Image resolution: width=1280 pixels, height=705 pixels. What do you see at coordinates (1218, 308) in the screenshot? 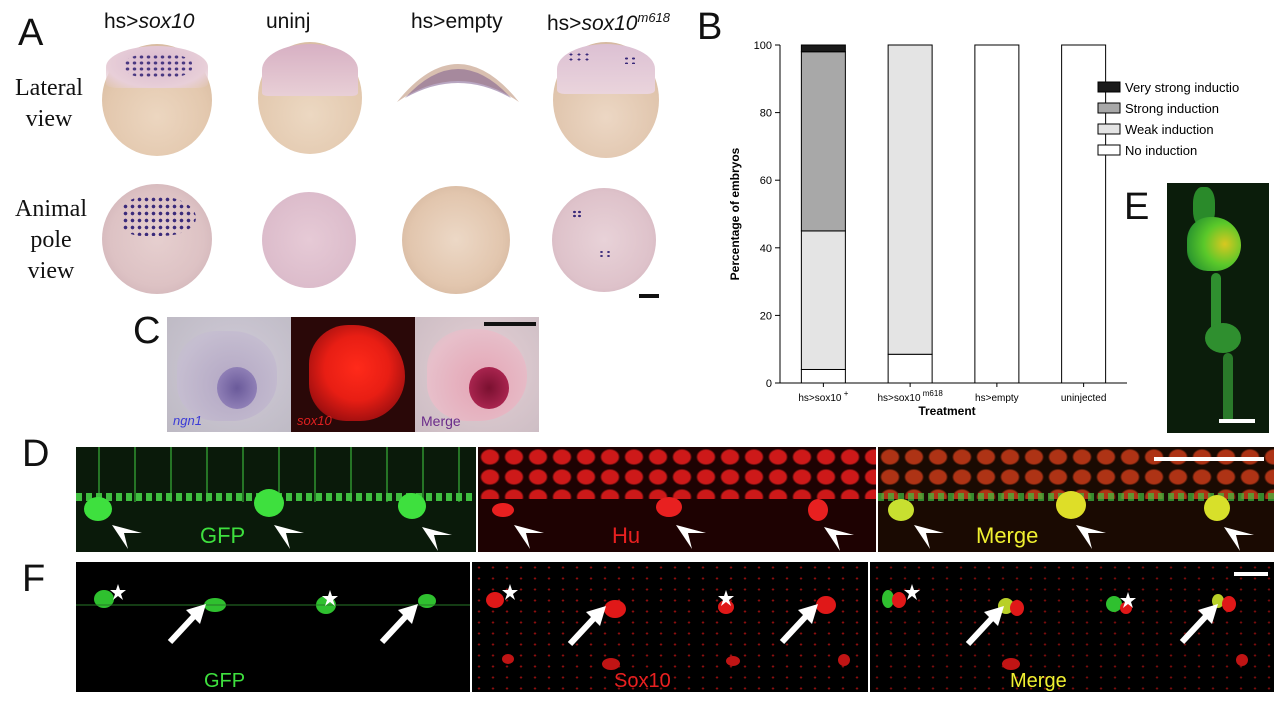
I see `panel-e-image` at bounding box center [1218, 308].